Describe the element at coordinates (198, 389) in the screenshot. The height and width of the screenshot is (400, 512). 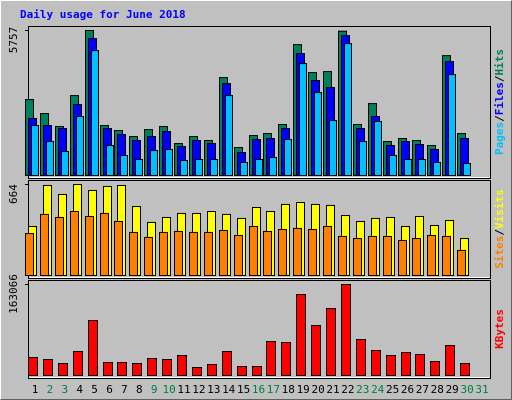
I see `x-tick-label: 12` at that location.